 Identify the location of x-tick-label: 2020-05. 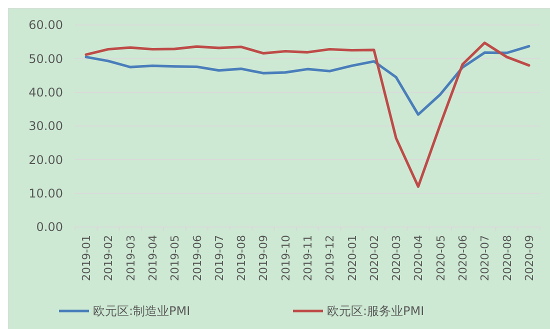
(441, 258).